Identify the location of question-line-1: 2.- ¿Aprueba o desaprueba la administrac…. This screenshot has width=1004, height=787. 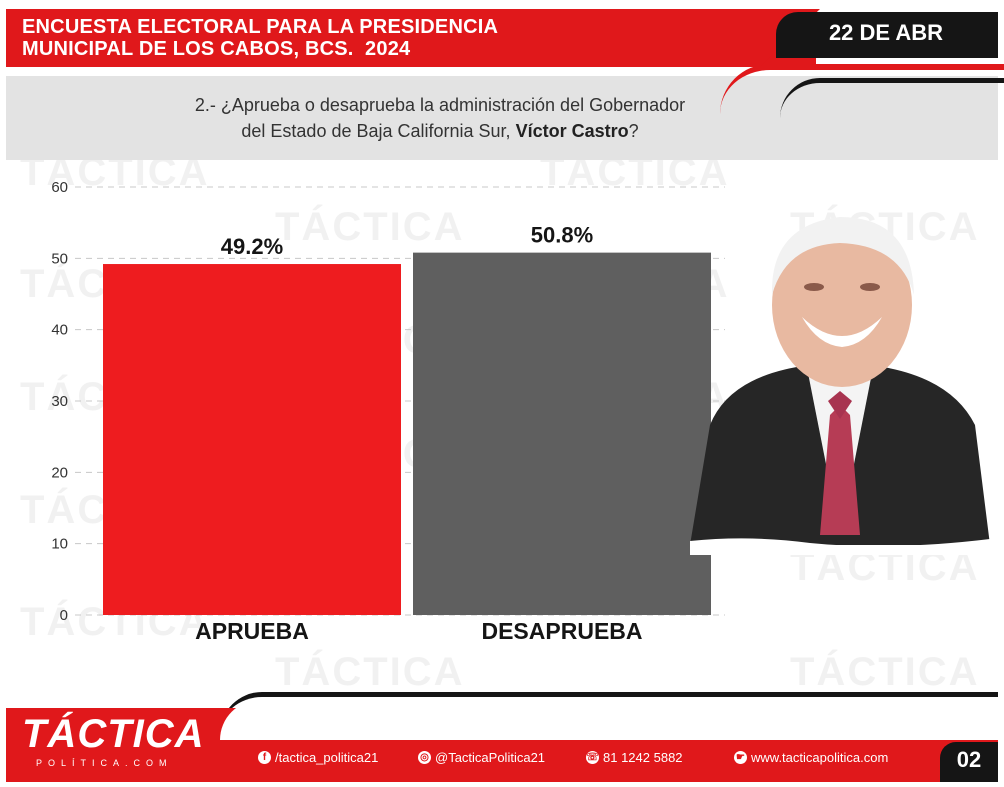
(440, 105).